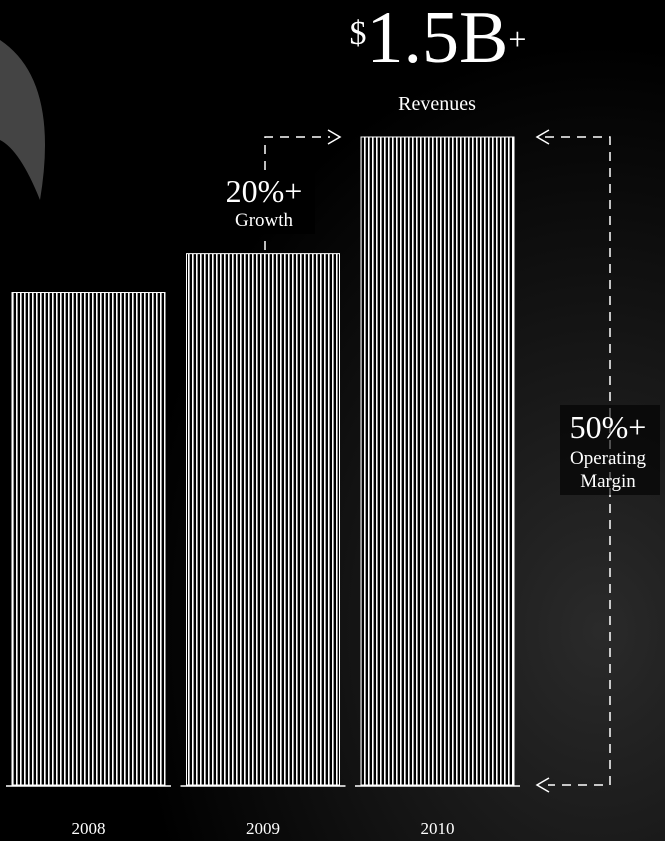  Describe the element at coordinates (22, 120) in the screenshot. I see `background-photo` at that location.